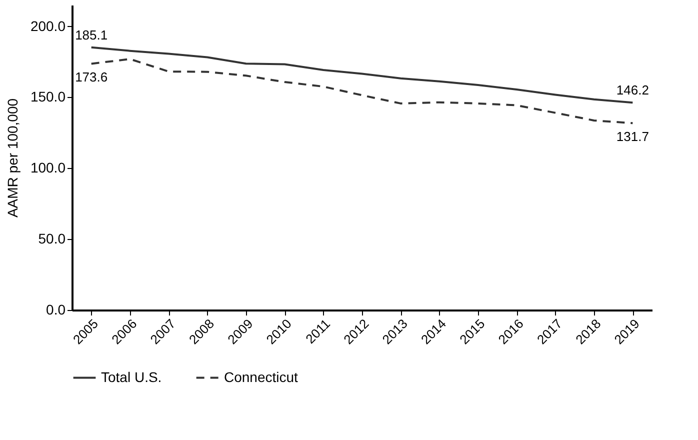 The image size is (698, 440). I want to click on data-label: 146.2, so click(632, 90).